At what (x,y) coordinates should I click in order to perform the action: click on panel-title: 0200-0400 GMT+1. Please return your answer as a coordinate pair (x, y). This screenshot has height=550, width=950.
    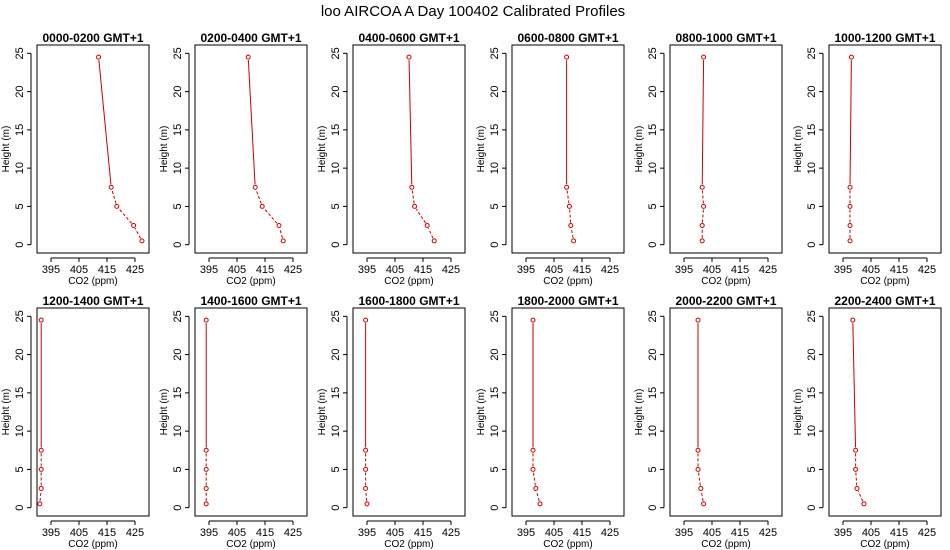
    Looking at the image, I should click on (250, 38).